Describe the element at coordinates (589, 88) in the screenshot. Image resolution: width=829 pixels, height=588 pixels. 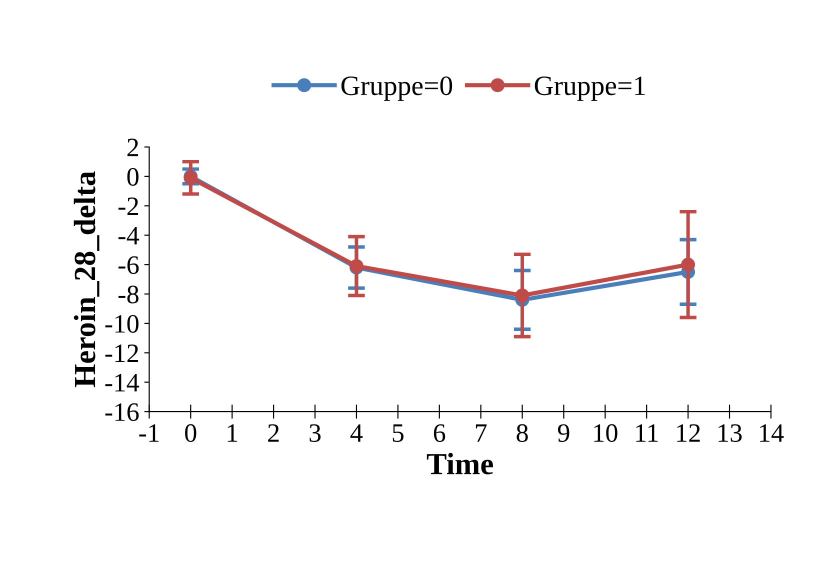
I see `legend-label: Gruppe=1` at that location.